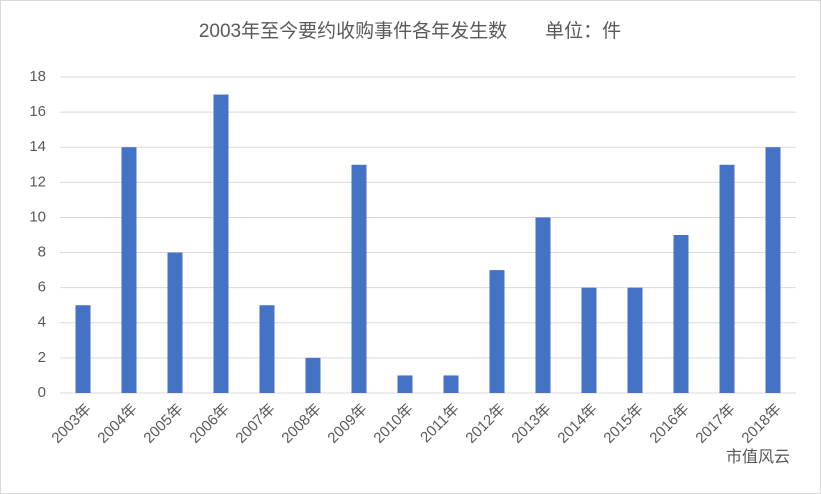 This screenshot has width=821, height=494. Describe the element at coordinates (42, 392) in the screenshot. I see `y-tick-label: 0` at that location.